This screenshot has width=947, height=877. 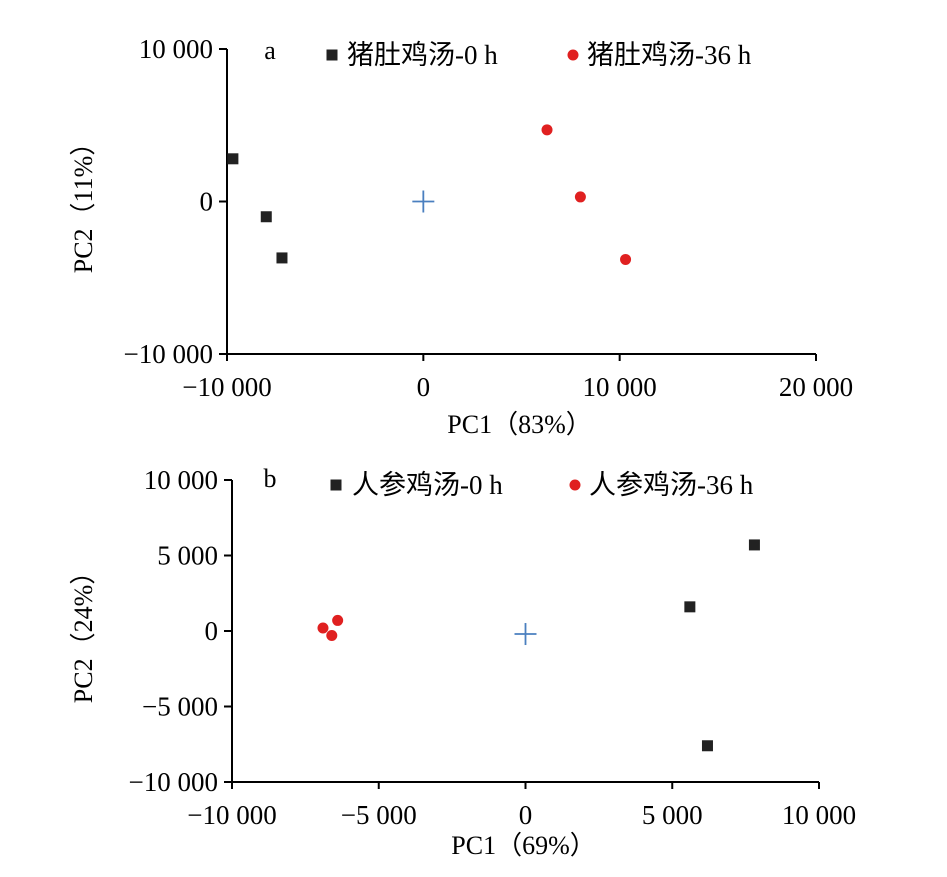 What do you see at coordinates (270, 478) in the screenshot?
I see `panel-label: b` at bounding box center [270, 478].